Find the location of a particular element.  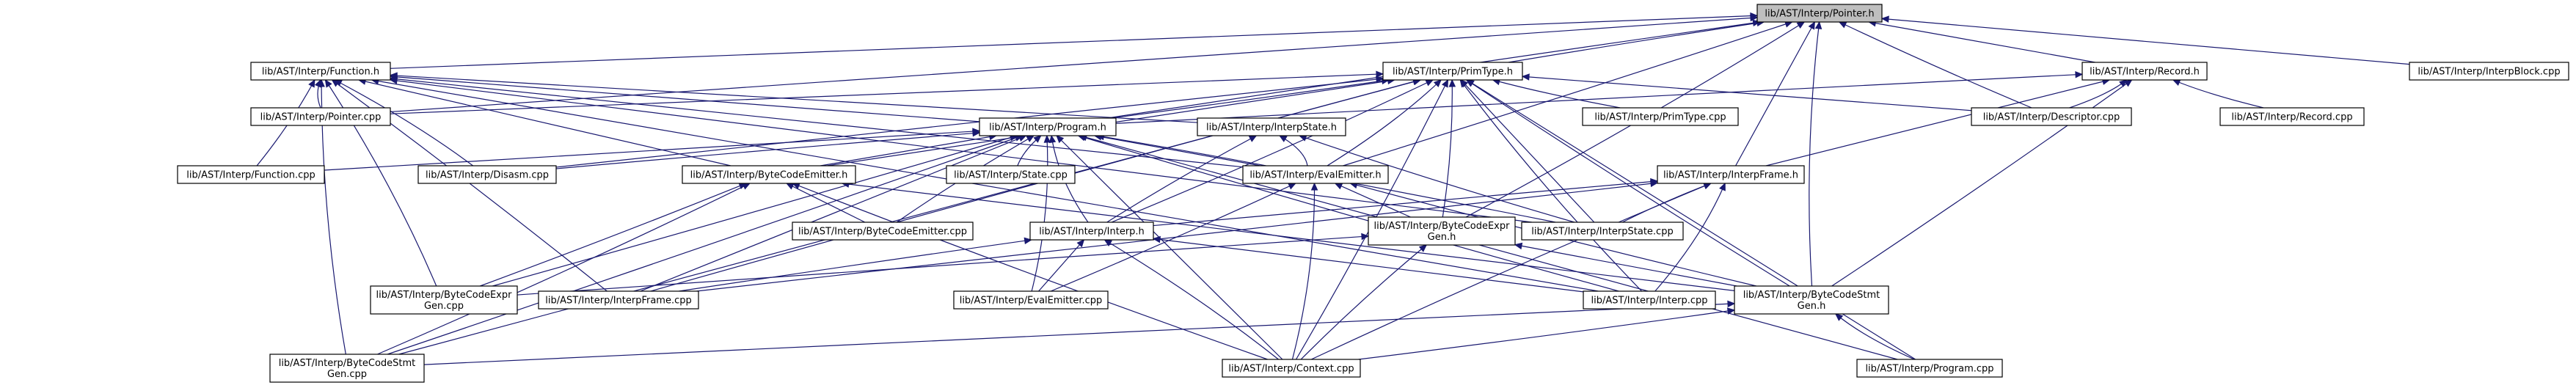

node-label: lib/AST/Interp/Function.h is located at coordinates (320, 72).